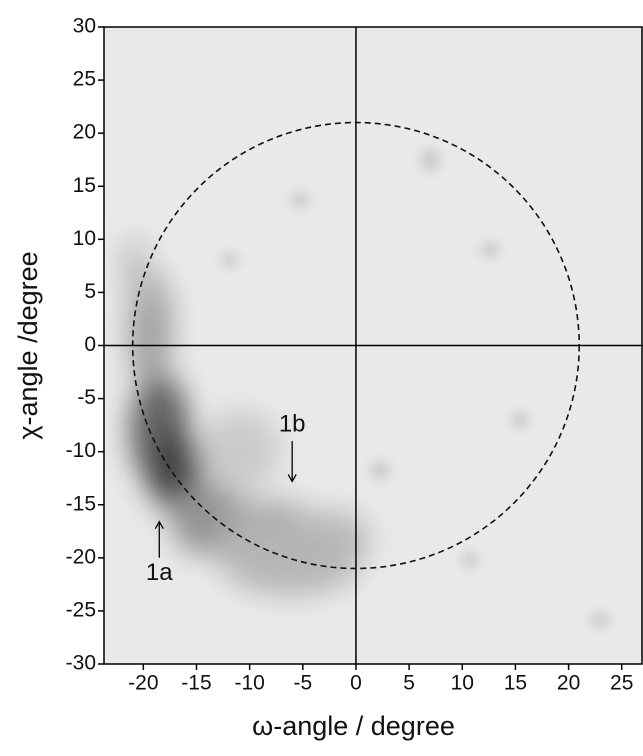 Image resolution: width=643 pixels, height=756 pixels. What do you see at coordinates (81, 663) in the screenshot?
I see `y-tick-label: -30` at bounding box center [81, 663].